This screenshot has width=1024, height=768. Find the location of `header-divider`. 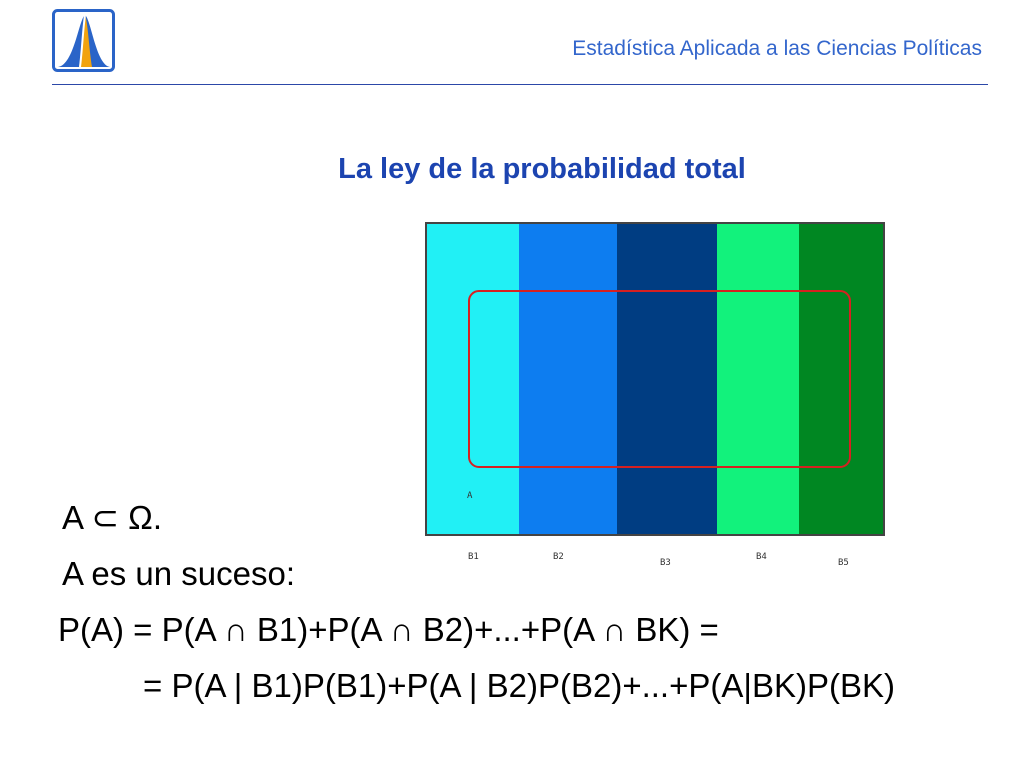

header-divider is located at coordinates (520, 84).